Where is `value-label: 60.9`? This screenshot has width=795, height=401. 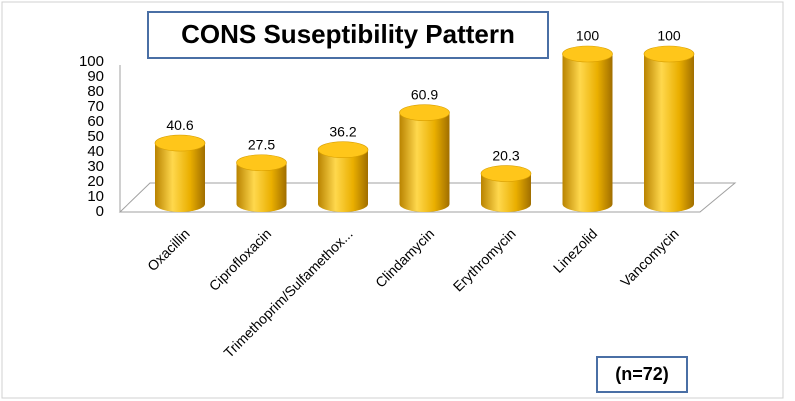 value-label: 60.9 is located at coordinates (424, 94).